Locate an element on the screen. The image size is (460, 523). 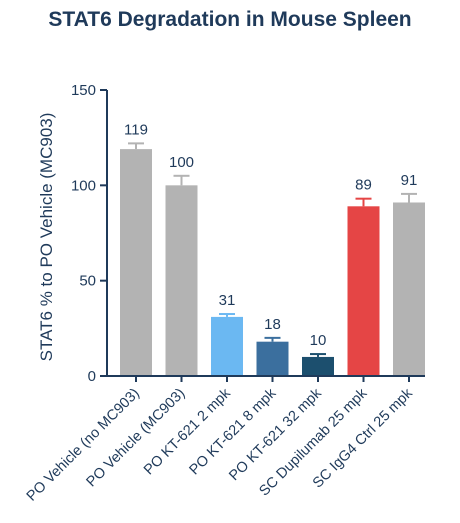
chart-title: STAT6 Degradation in Mouse Spleen is located at coordinates (230, 19).